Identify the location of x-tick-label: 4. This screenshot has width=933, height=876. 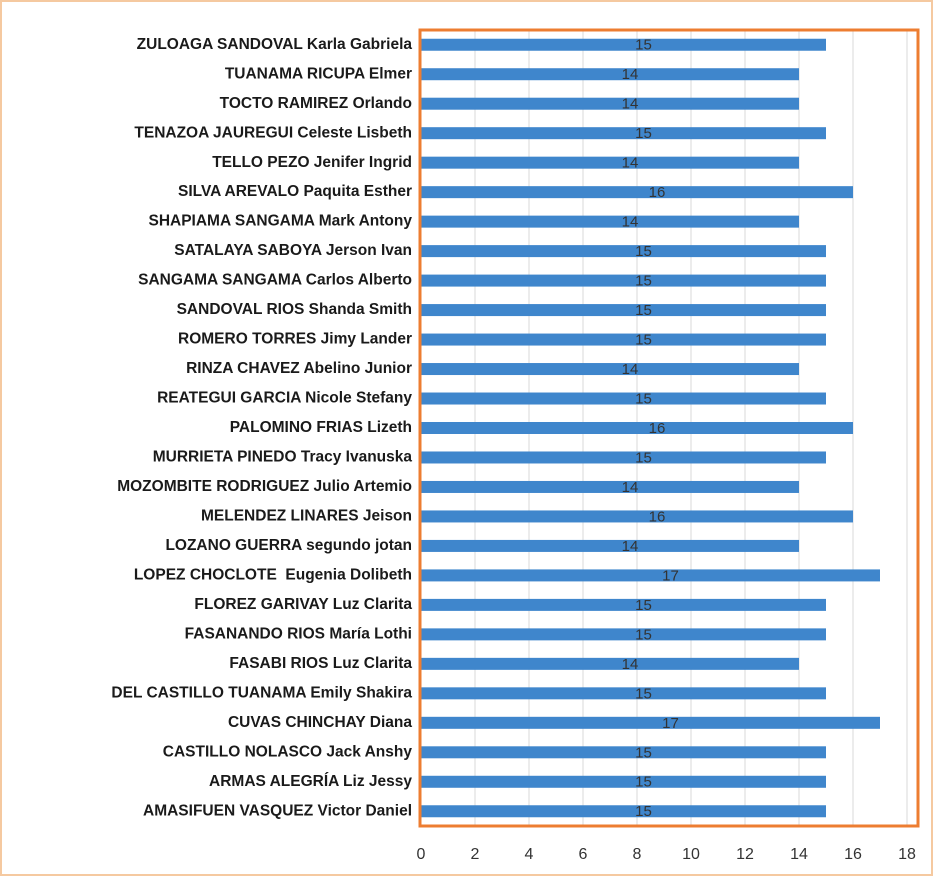
(529, 854).